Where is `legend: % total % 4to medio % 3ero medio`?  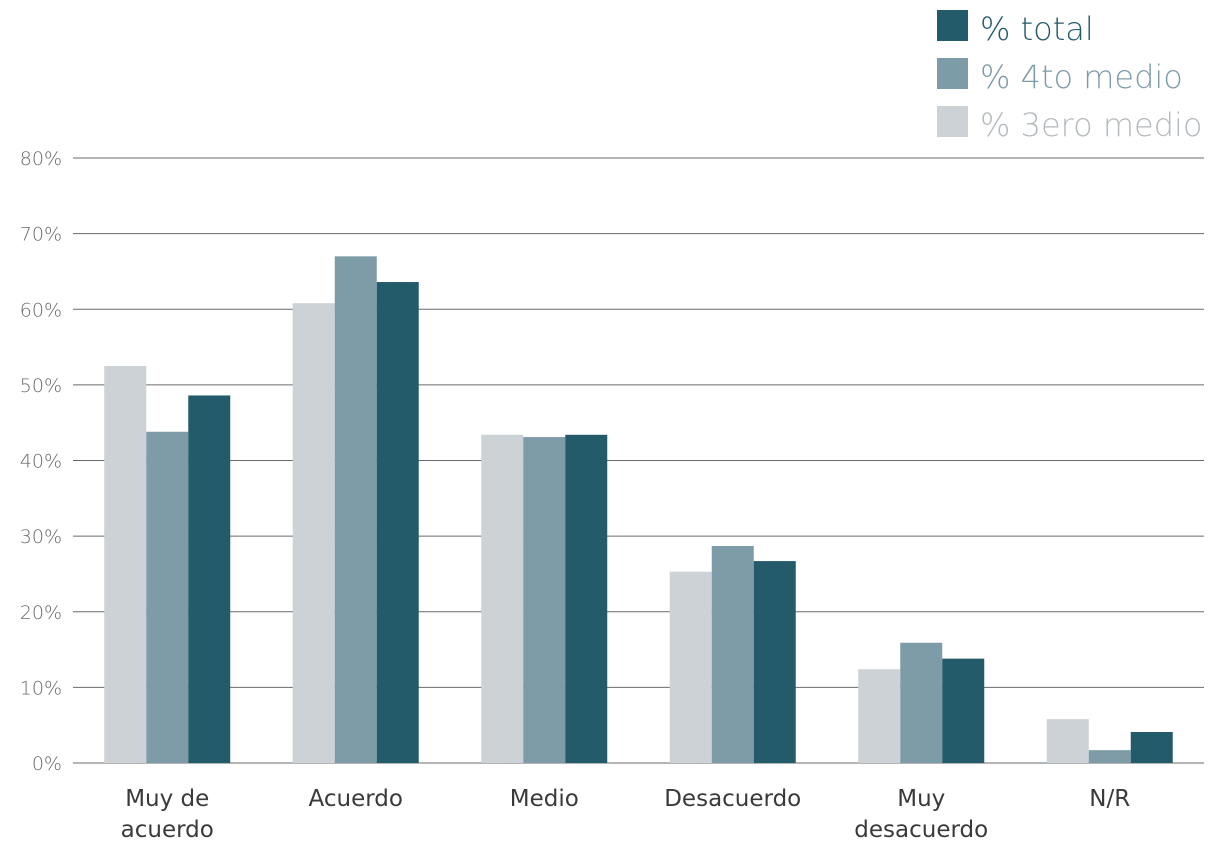
legend: % total % 4to medio % 3ero medio is located at coordinates (1069, 77).